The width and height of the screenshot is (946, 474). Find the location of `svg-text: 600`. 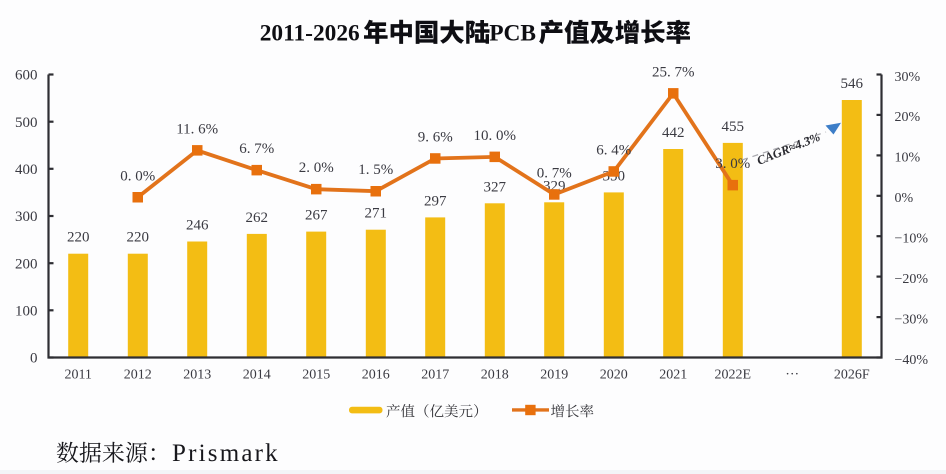

svg-text: 600 is located at coordinates (26, 76).